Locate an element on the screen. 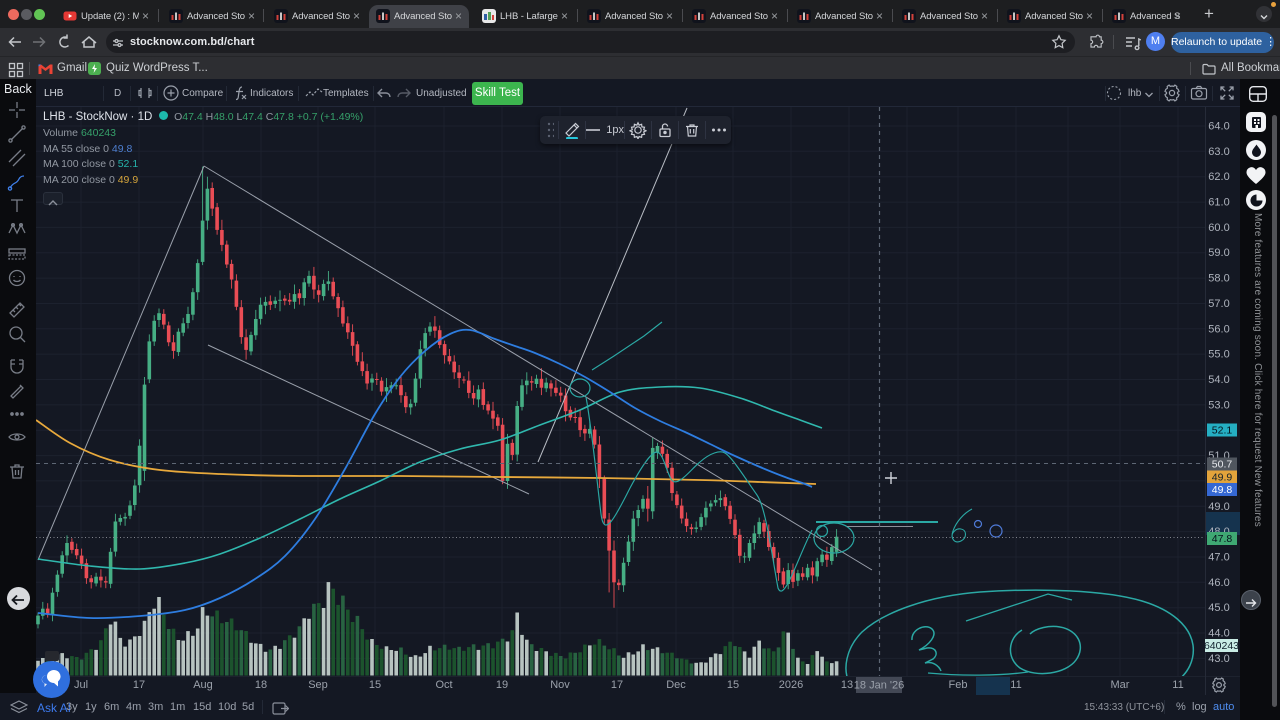  svg-text: Feb is located at coordinates (958, 685).